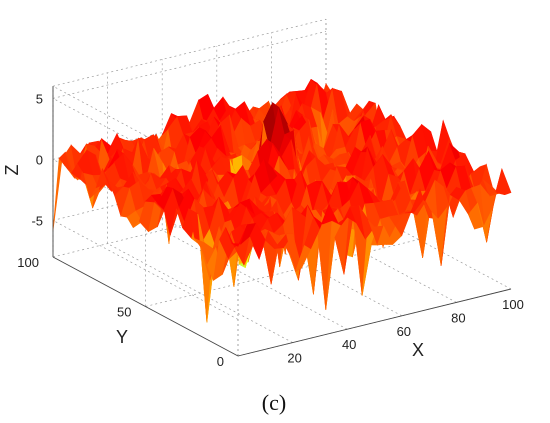 The width and height of the screenshot is (550, 423). What do you see at coordinates (458, 317) in the screenshot?
I see `x-tick-label: 80` at bounding box center [458, 317].